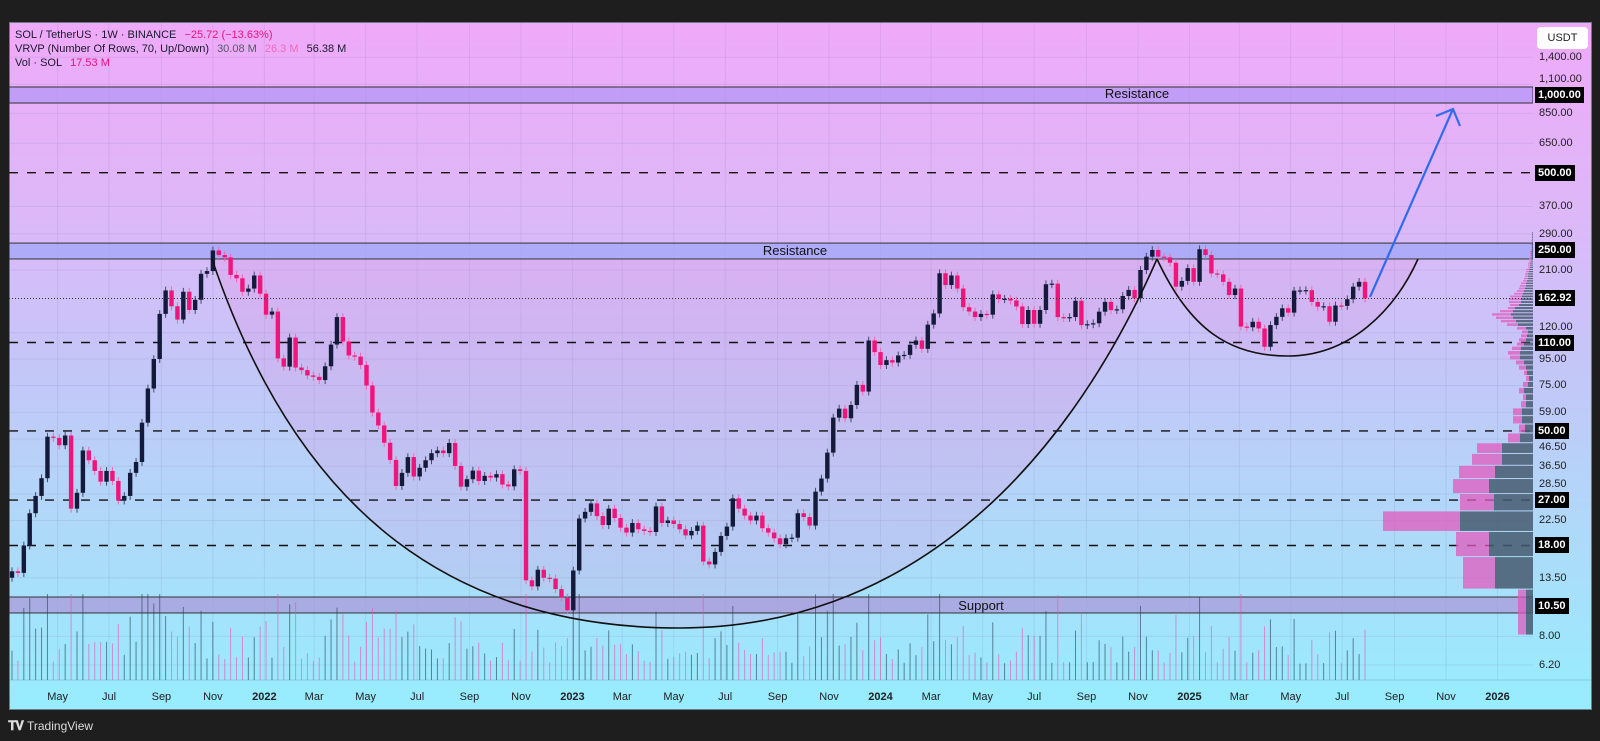 The width and height of the screenshot is (1600, 741). What do you see at coordinates (981, 605) in the screenshot?
I see `support-label: Support` at bounding box center [981, 605].